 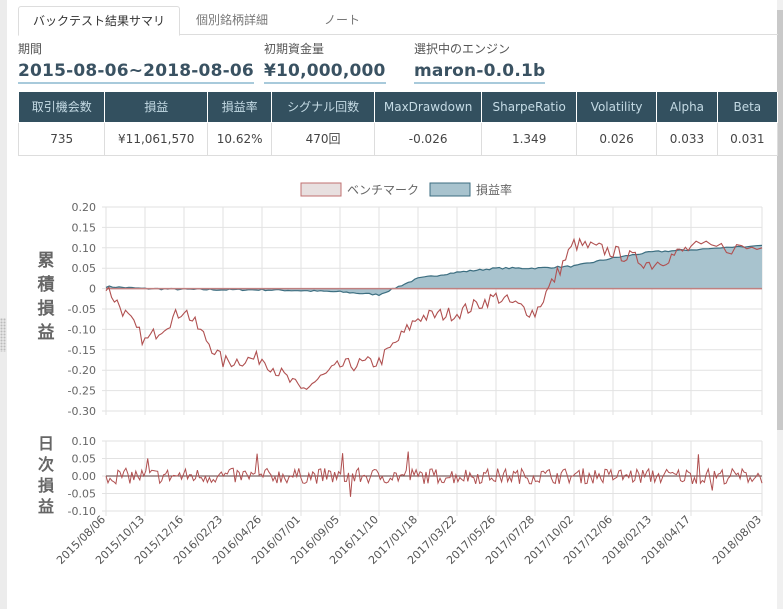 What do you see at coordinates (156, 107) in the screenshot?
I see `header-pnl: 損益` at bounding box center [156, 107].